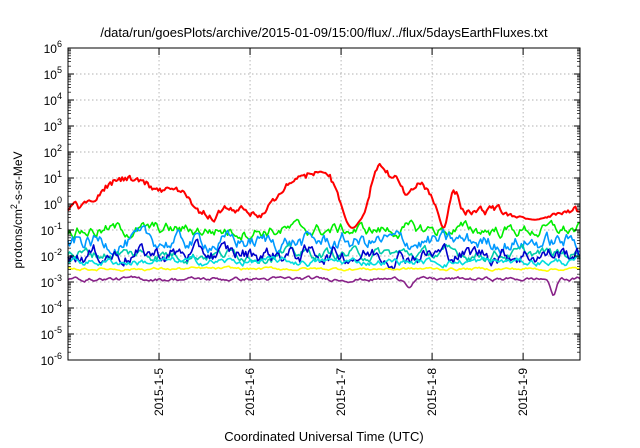  What do you see at coordinates (53, 203) in the screenshot?
I see `y-tick-label: 10⁰` at bounding box center [53, 203].